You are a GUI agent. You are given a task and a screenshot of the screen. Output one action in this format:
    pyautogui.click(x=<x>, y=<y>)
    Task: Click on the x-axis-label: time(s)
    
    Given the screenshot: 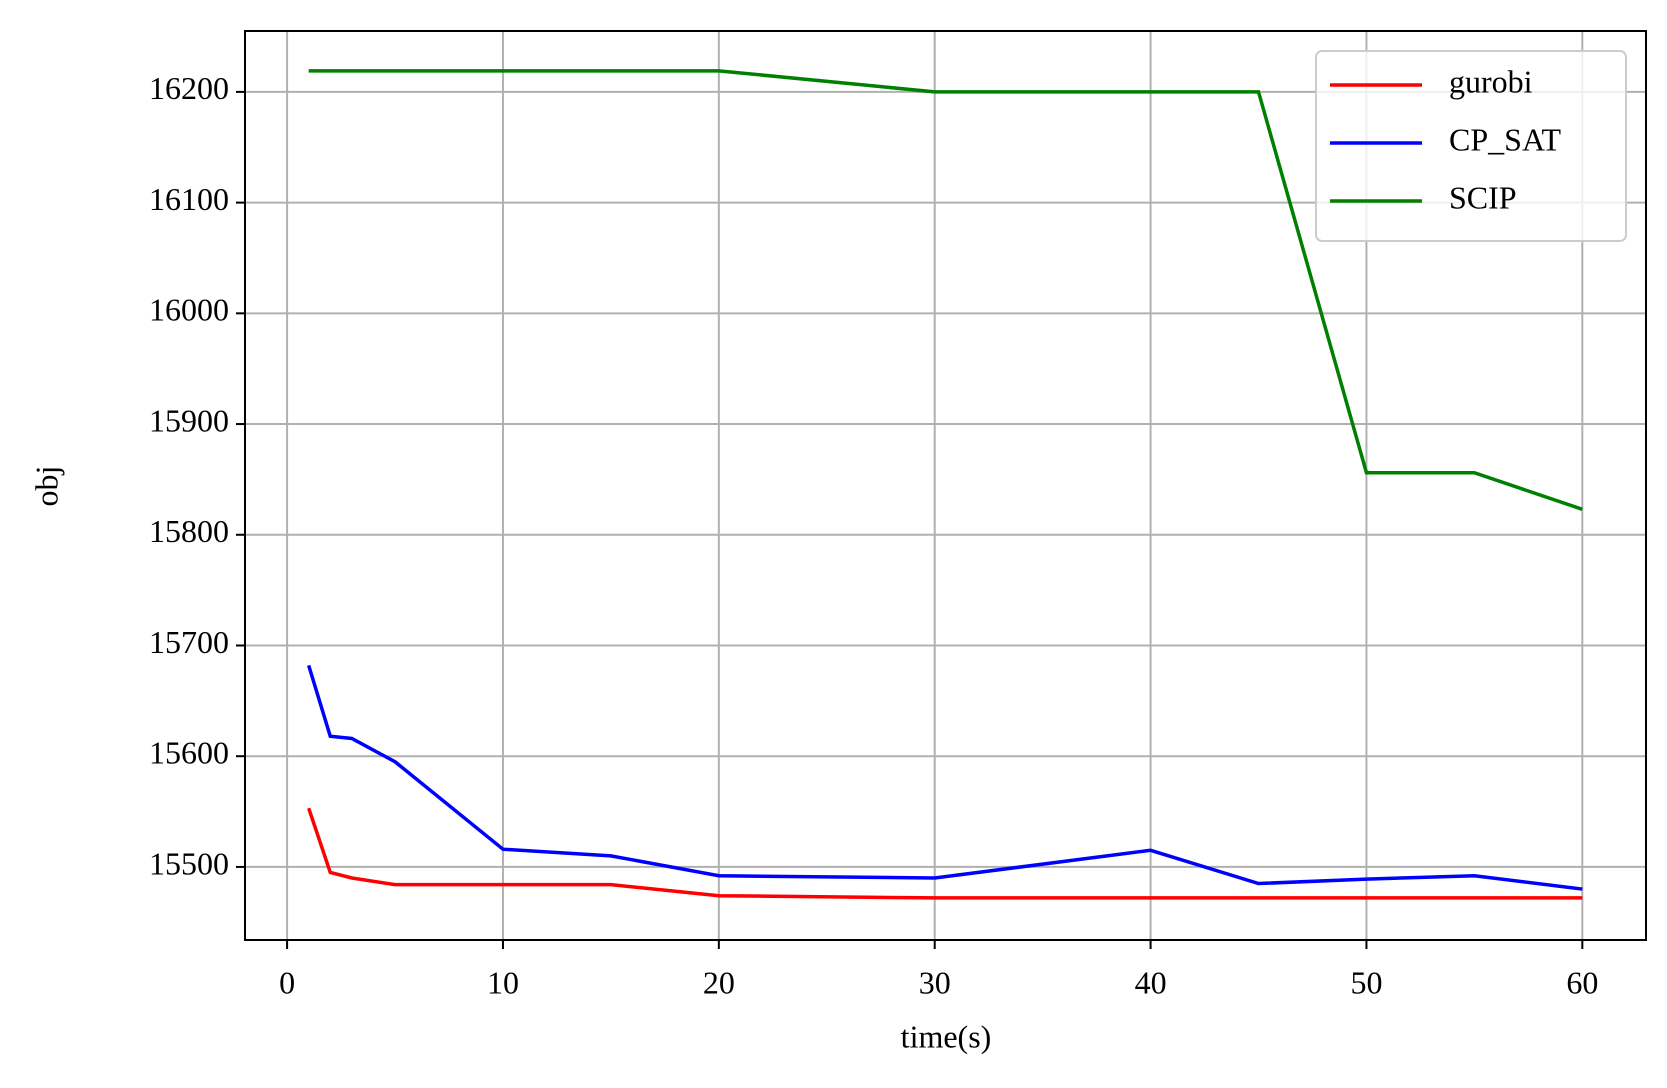 What is the action you would take?
    pyautogui.click(x=946, y=1036)
    